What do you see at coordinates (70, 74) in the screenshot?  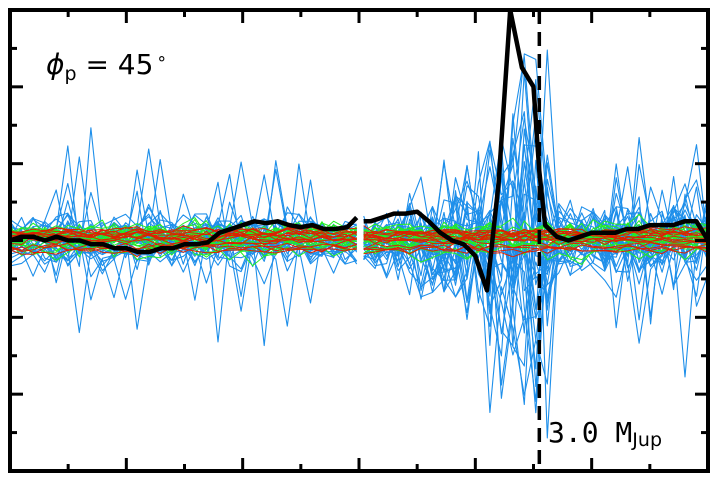 I see `phi-subscript: p` at bounding box center [70, 74].